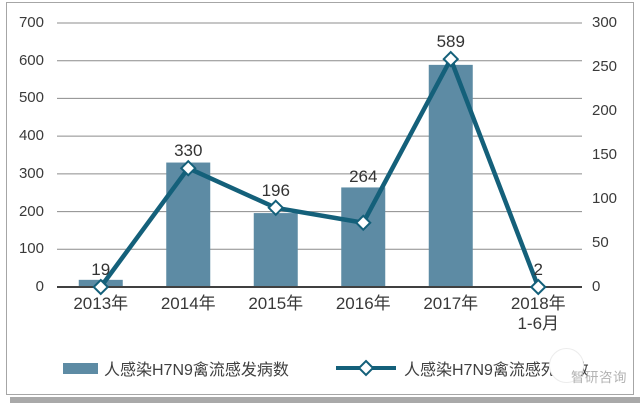  Describe the element at coordinates (605, 198) in the screenshot. I see `right-axis-tick: 100` at that location.